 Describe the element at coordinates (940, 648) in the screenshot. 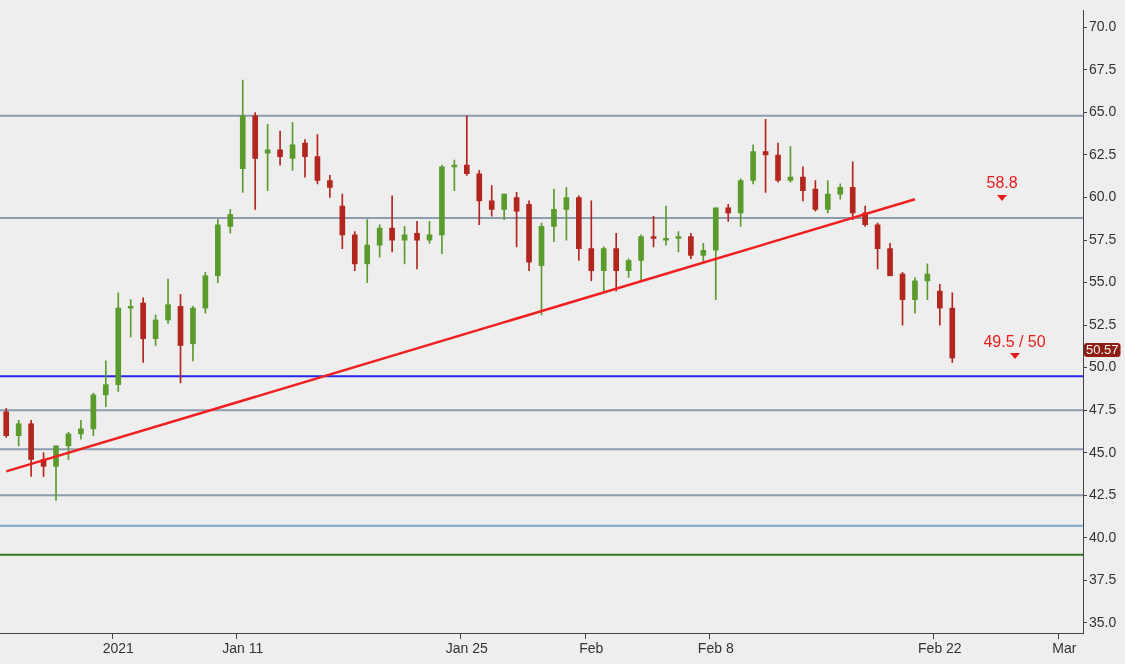

I see `x-tick-label: Feb 22` at that location.